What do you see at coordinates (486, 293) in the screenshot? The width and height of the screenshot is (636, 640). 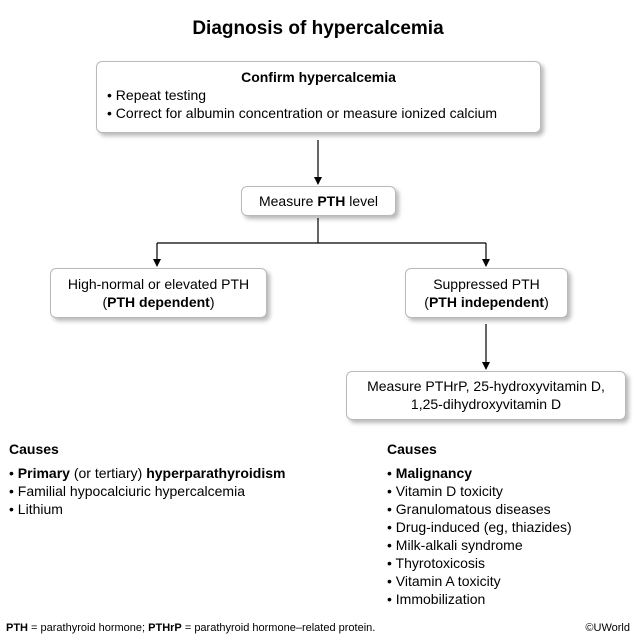 I see `pth-independent-box: Suppressed PTH (PTH independent)` at bounding box center [486, 293].